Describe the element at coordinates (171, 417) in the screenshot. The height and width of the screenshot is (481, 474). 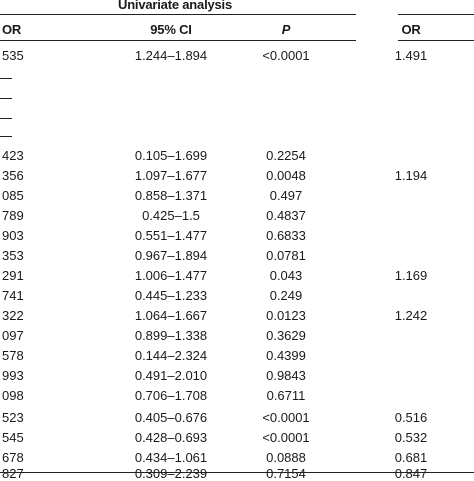
I see `cell-ci: 0.405–0.676` at that location.